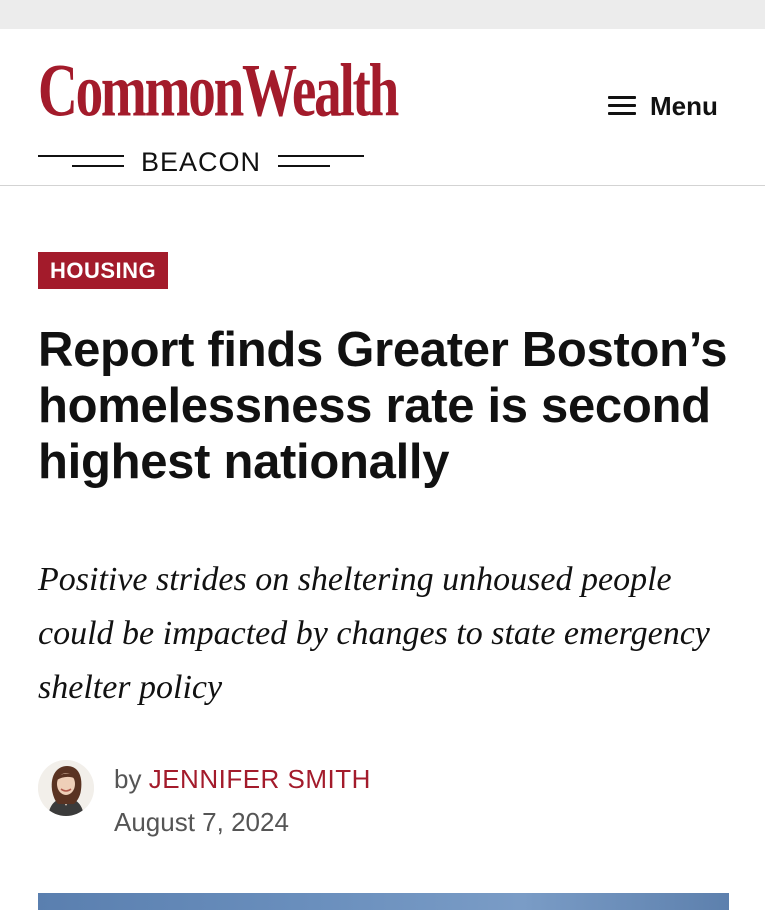 The height and width of the screenshot is (910, 765). I want to click on byline-prefix: by, so click(128, 779).